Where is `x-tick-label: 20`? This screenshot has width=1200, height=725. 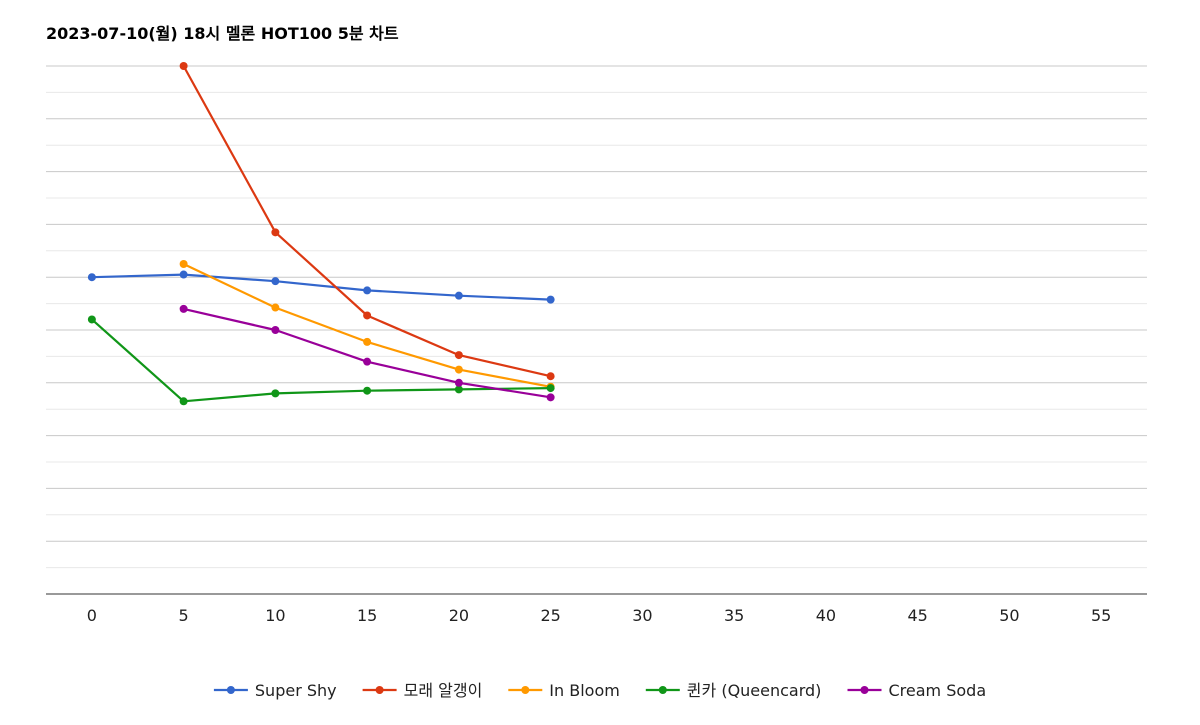
x-tick-label: 20 is located at coordinates (459, 615).